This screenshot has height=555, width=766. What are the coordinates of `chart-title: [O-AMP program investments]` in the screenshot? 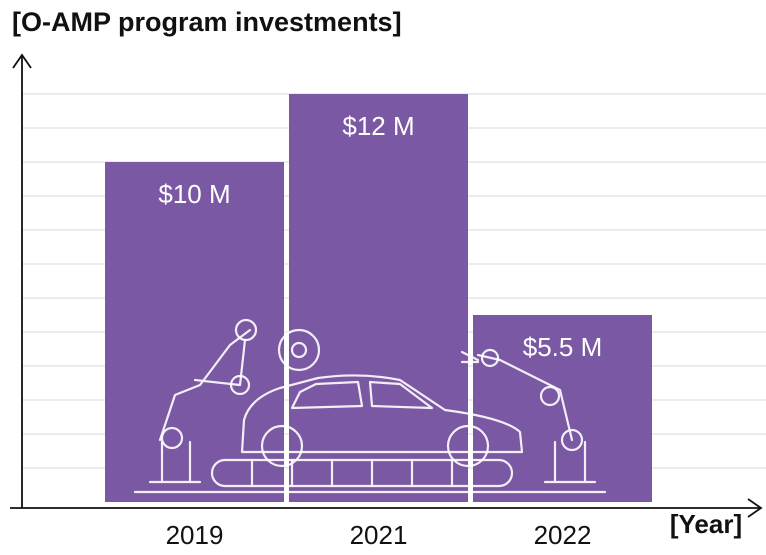 It's located at (207, 22).